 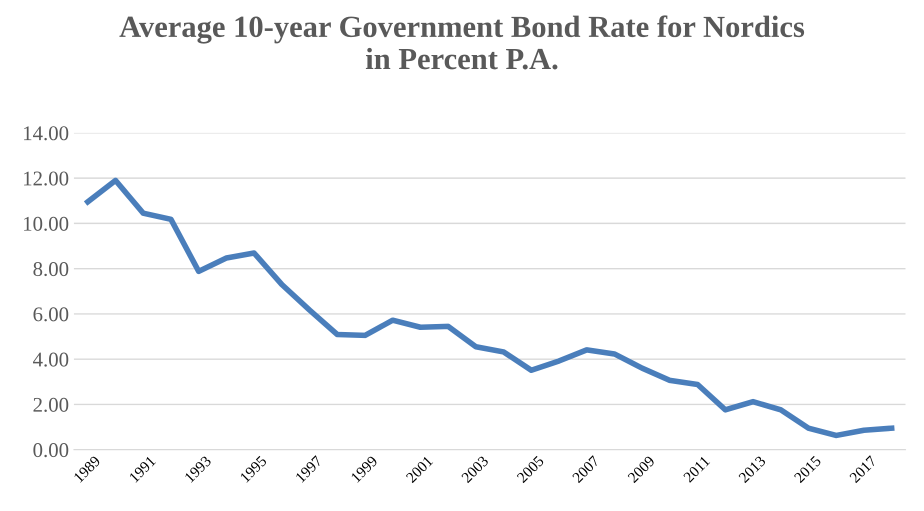 What do you see at coordinates (50, 314) in the screenshot?
I see `y-tick-label: 6.00` at bounding box center [50, 314].